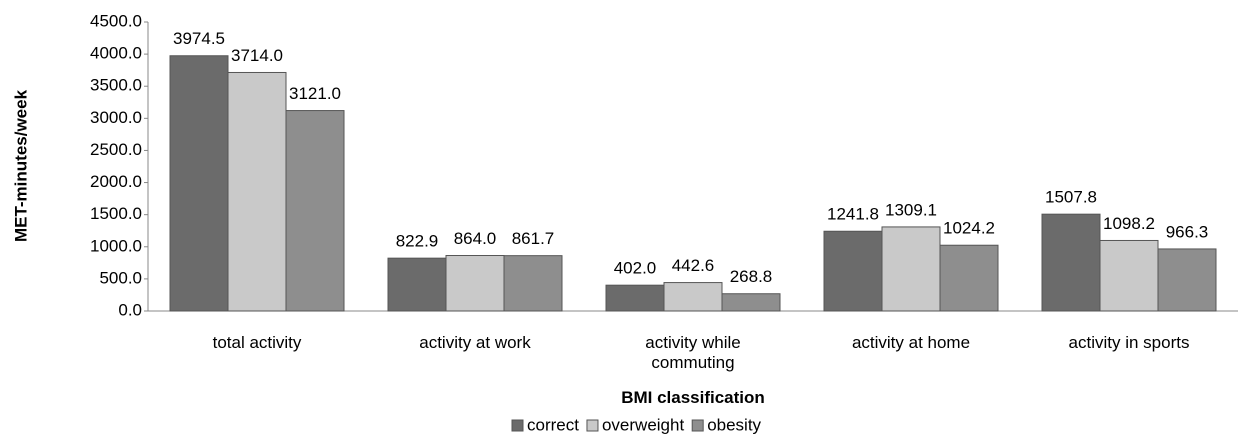 This screenshot has width=1239, height=439. Describe the element at coordinates (116, 53) in the screenshot. I see `y-tick-label: 4000.0` at that location.